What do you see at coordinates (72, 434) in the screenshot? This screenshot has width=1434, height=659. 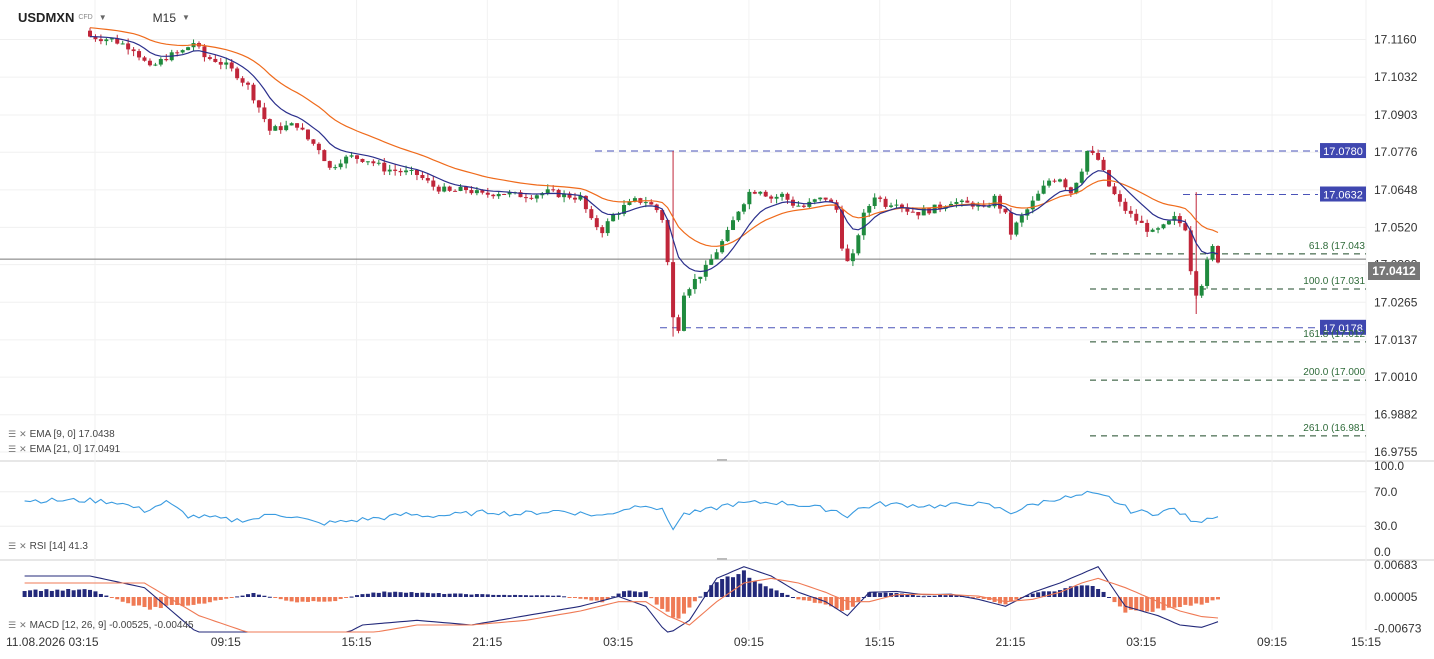 I see `ema9-legend-label: EMA [9, 0] 17.0438` at bounding box center [72, 434].